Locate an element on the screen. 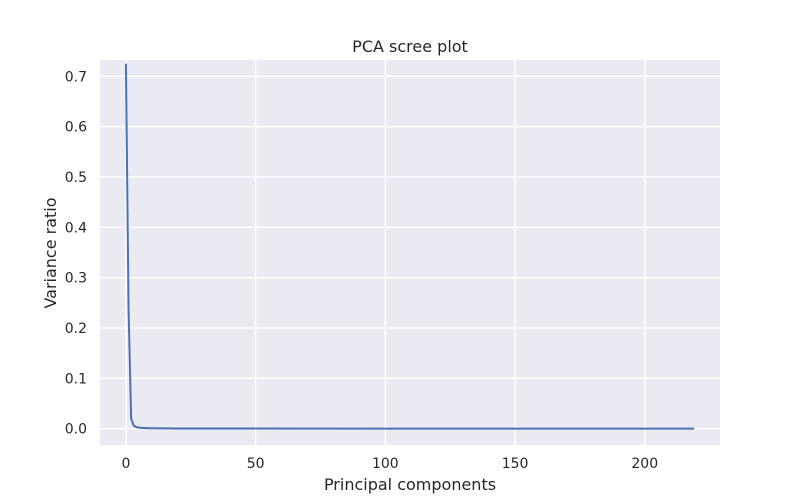 The height and width of the screenshot is (500, 800). x-axis-title: Principal components is located at coordinates (410, 484).